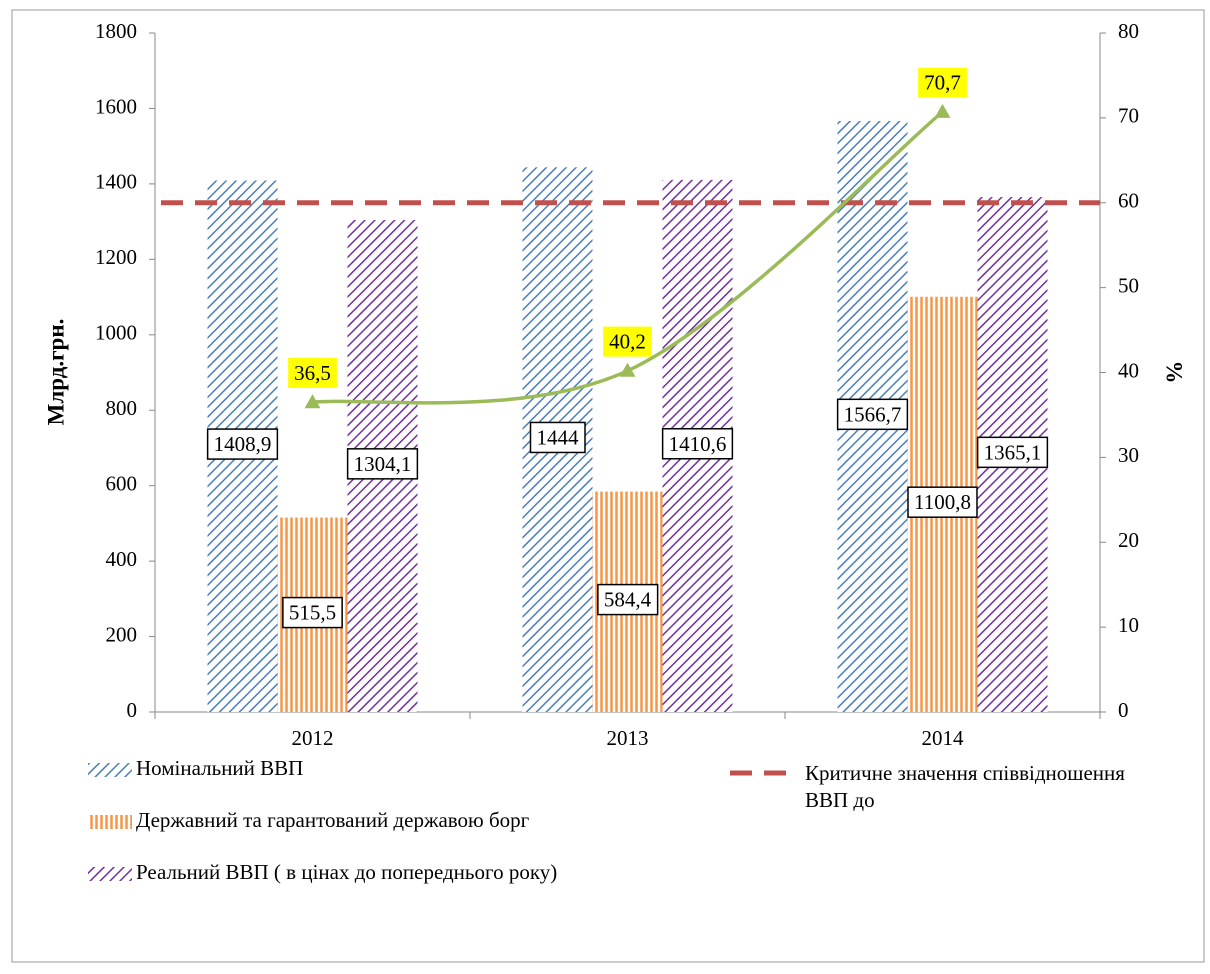 The width and height of the screenshot is (1210, 974). Describe the element at coordinates (1174, 372) in the screenshot. I see `y2-axis-label: %` at that location.